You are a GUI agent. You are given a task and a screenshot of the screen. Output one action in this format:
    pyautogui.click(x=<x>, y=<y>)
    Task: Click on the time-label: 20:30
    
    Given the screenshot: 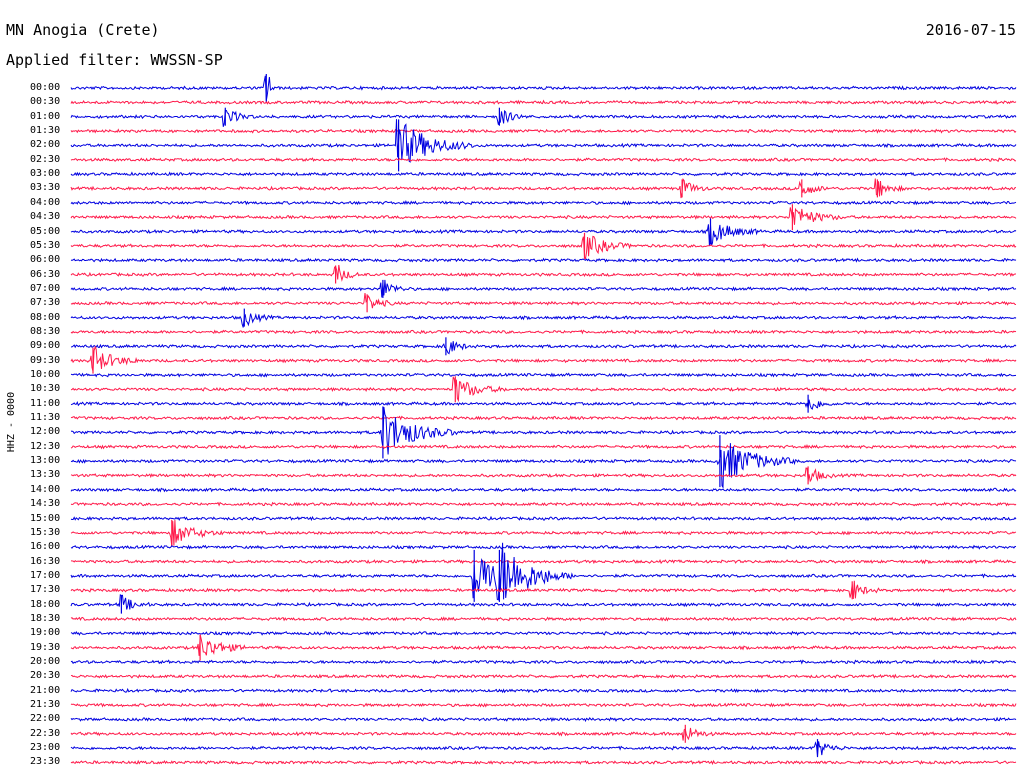 What is the action you would take?
    pyautogui.click(x=45, y=676)
    